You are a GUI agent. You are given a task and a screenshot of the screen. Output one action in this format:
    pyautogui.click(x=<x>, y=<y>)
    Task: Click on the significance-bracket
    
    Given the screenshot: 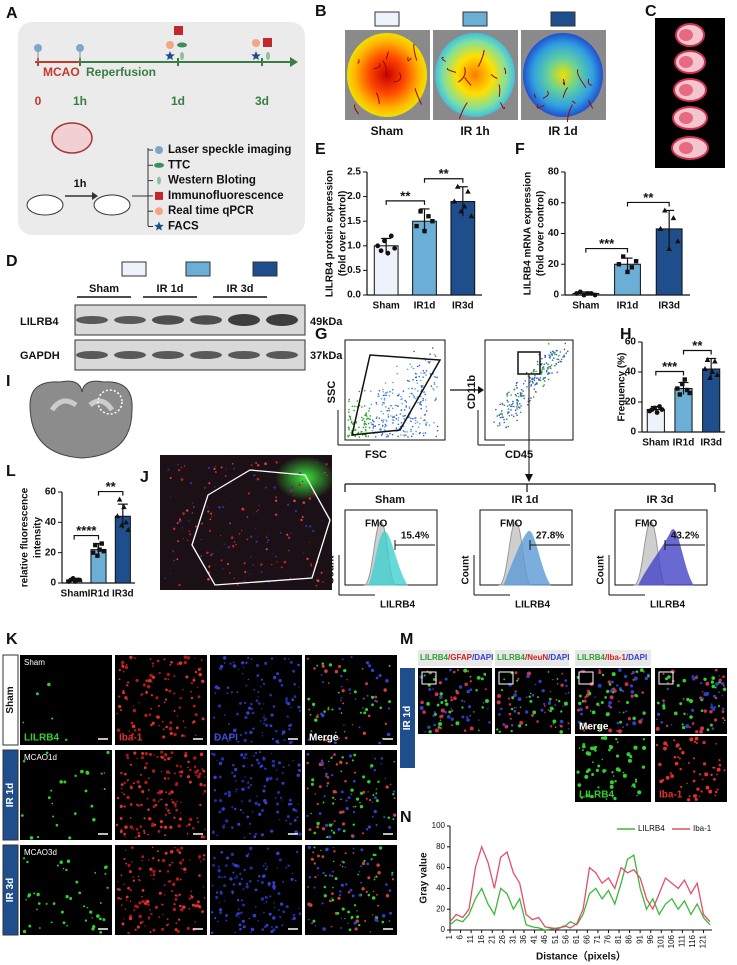 What is the action you would take?
    pyautogui.click(x=405, y=202)
    